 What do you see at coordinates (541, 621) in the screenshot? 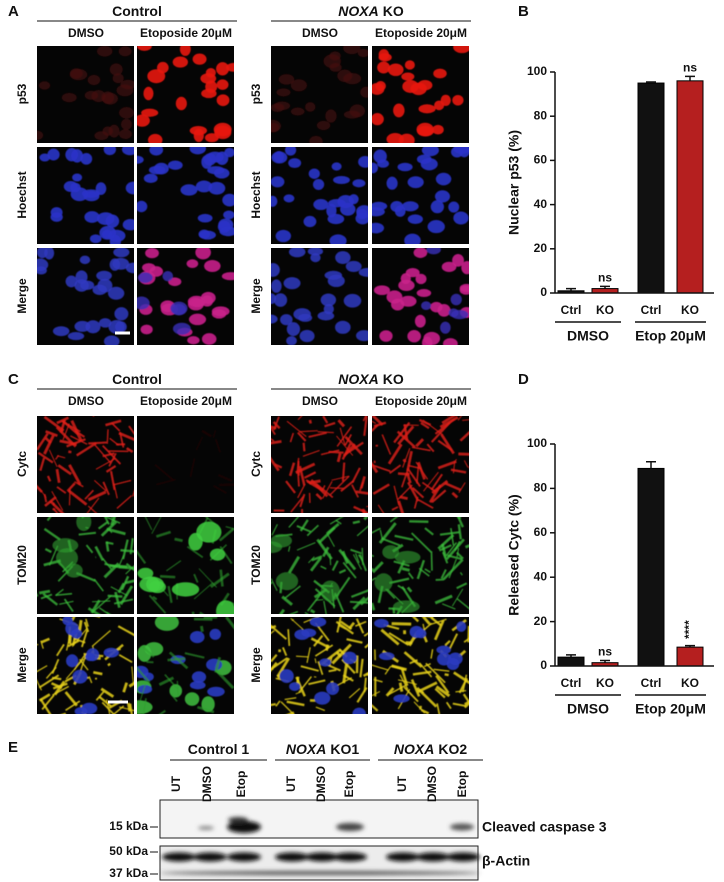
I see `y-tick-label: 20` at bounding box center [541, 621].